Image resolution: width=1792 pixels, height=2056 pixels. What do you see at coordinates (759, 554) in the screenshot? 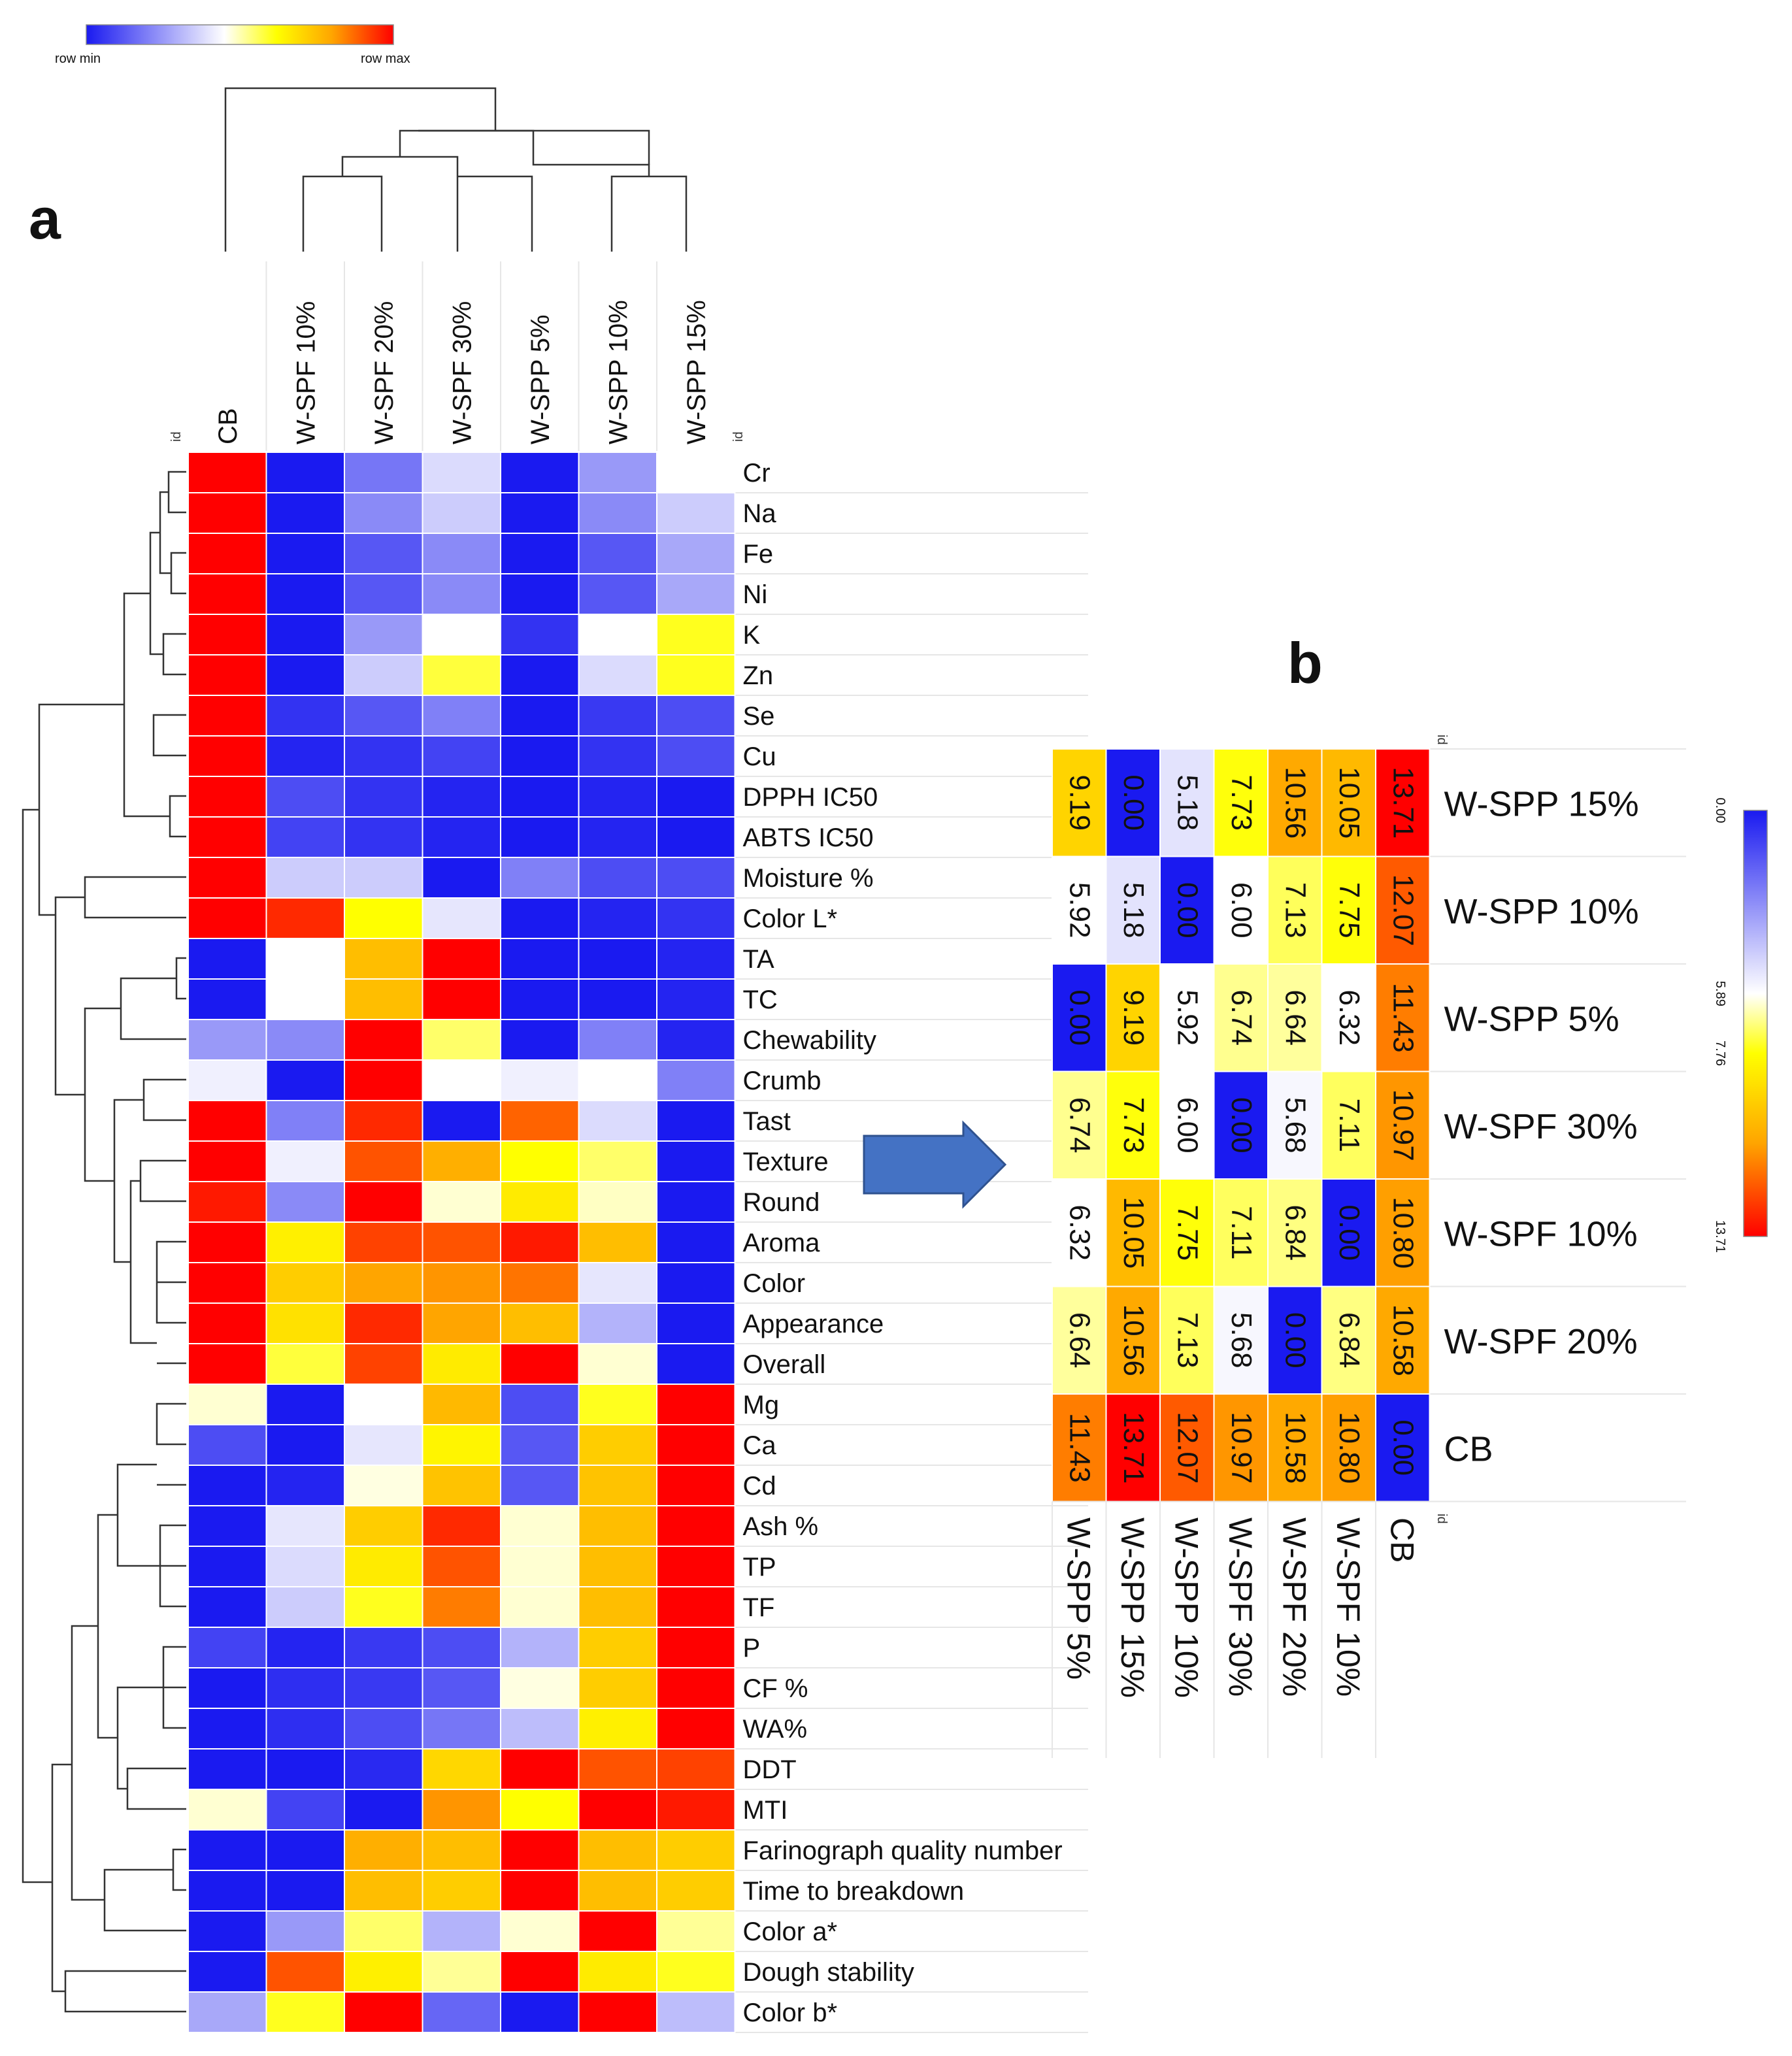
I see `heatmap-a-row-label: Fe` at bounding box center [759, 554].